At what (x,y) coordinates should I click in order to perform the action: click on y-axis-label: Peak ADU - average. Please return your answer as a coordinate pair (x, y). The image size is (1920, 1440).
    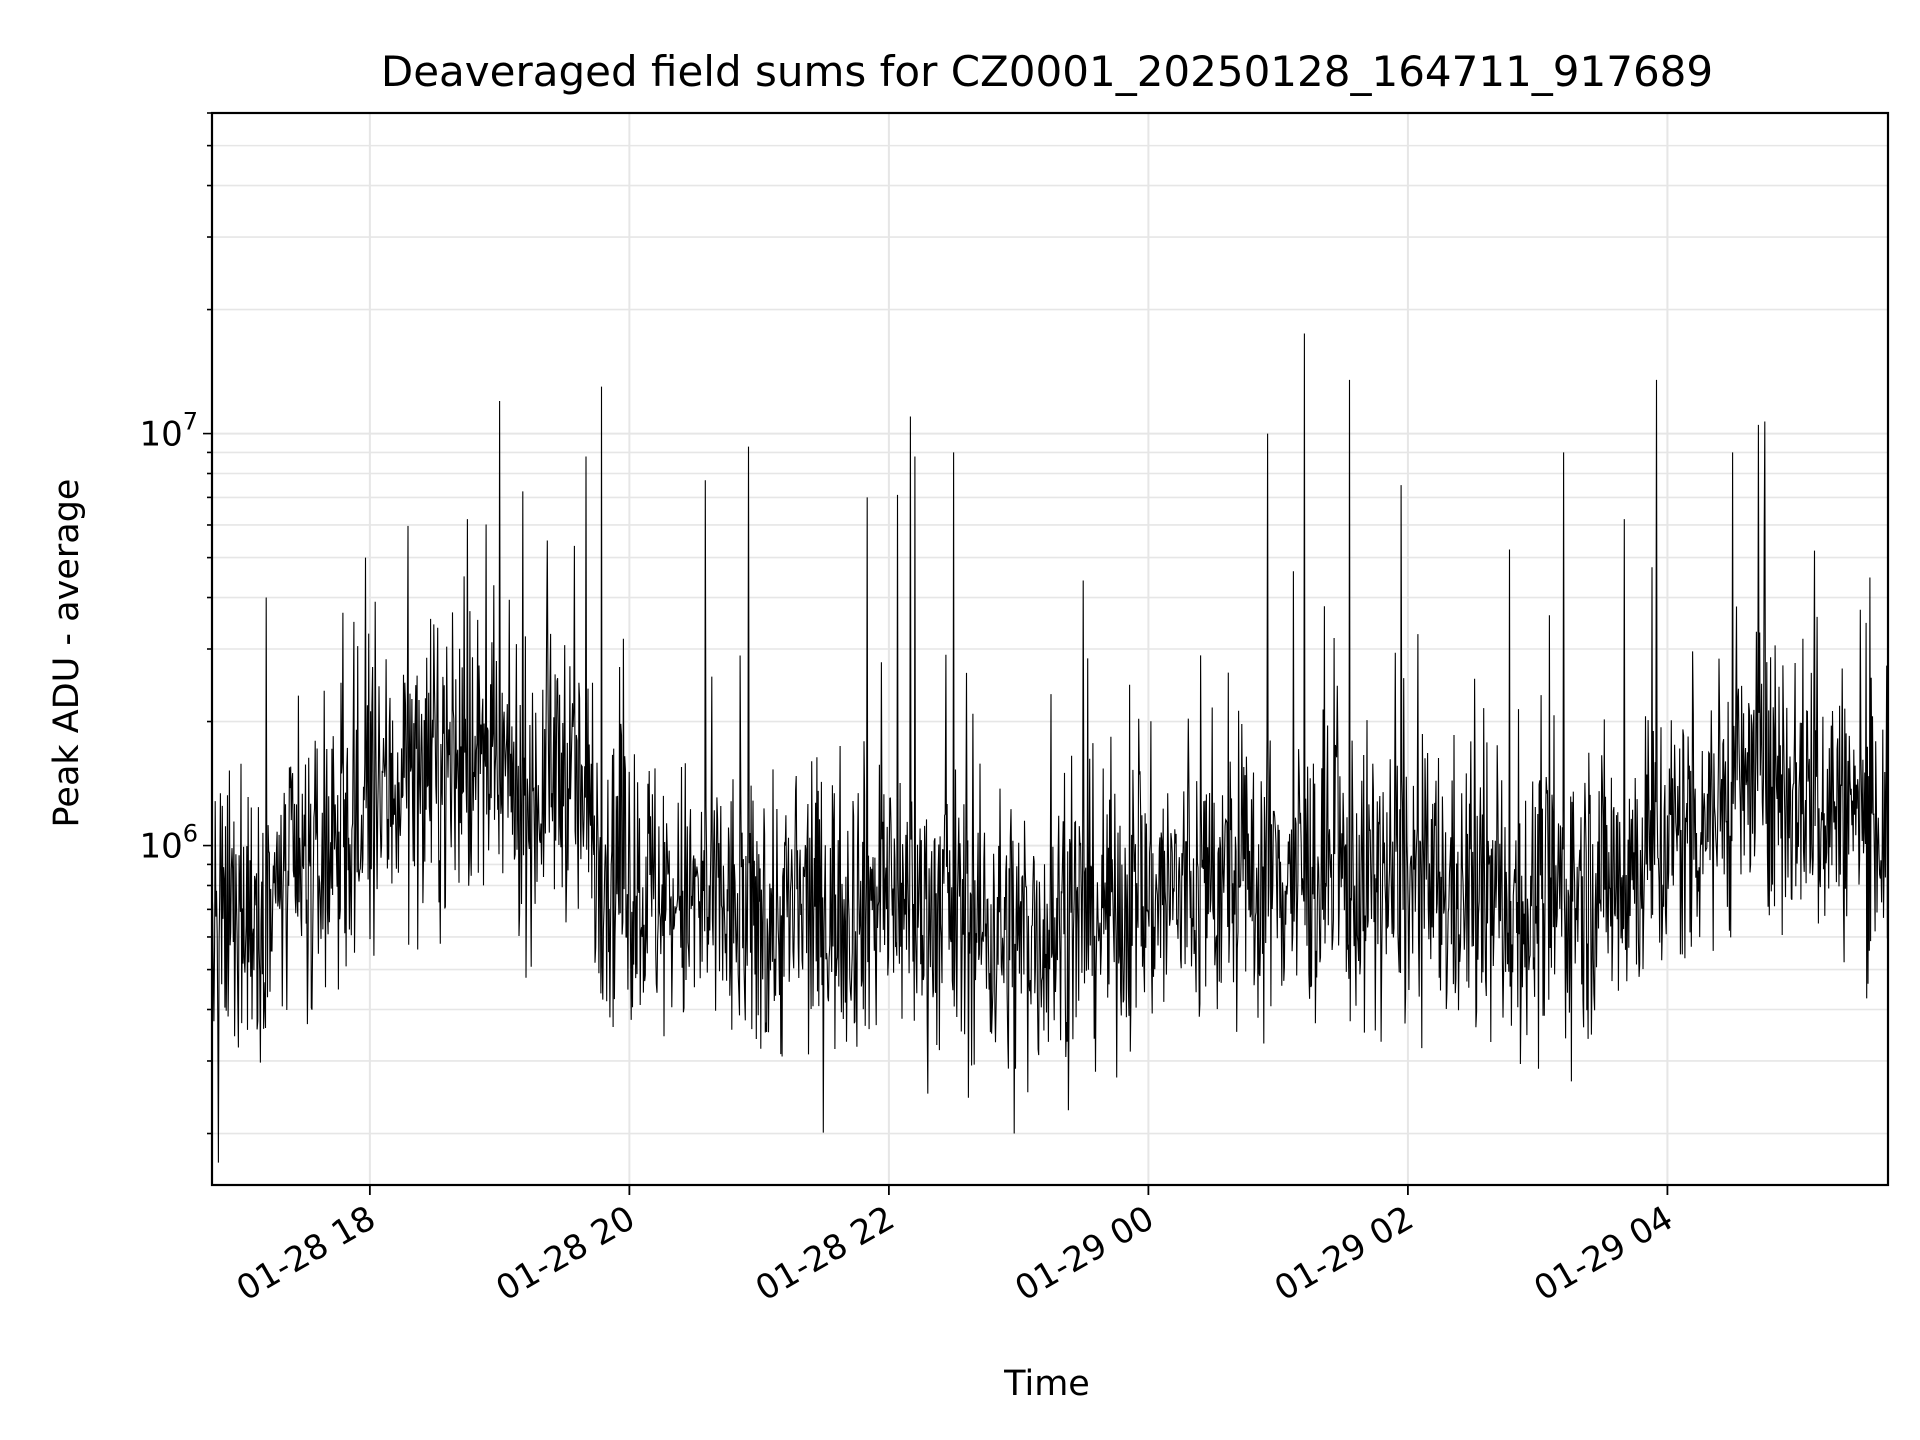
    Looking at the image, I should click on (67, 653).